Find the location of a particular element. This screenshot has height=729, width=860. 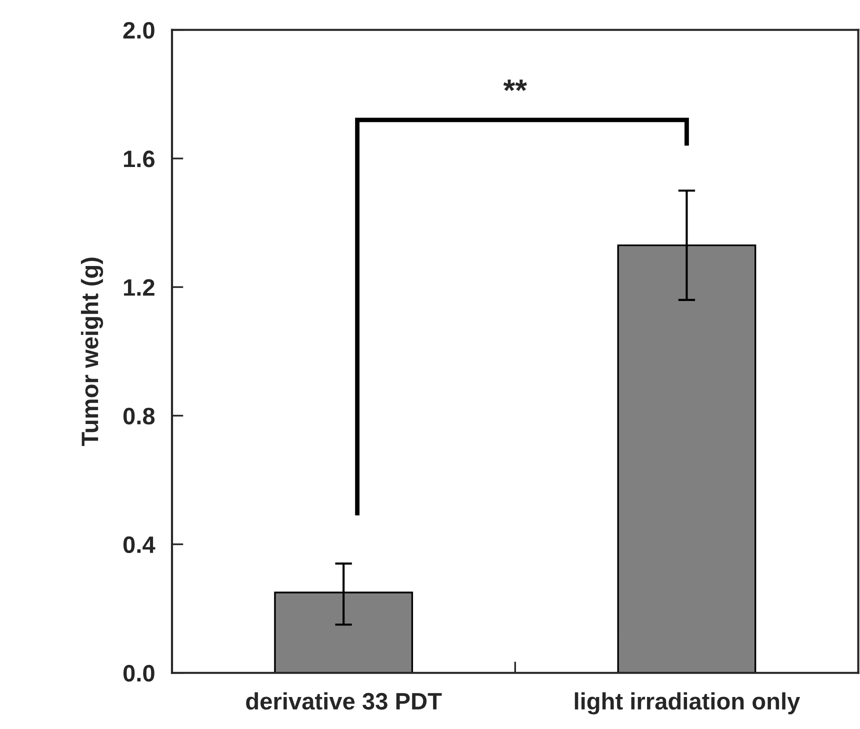

y-tick-label: 1.2 is located at coordinates (139, 287).